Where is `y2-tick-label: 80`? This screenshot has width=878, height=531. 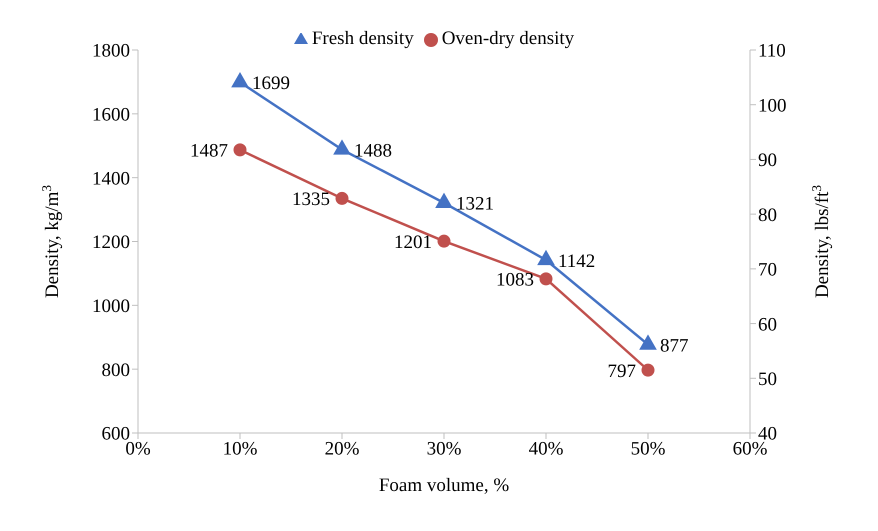
y2-tick-label: 80 is located at coordinates (767, 215).